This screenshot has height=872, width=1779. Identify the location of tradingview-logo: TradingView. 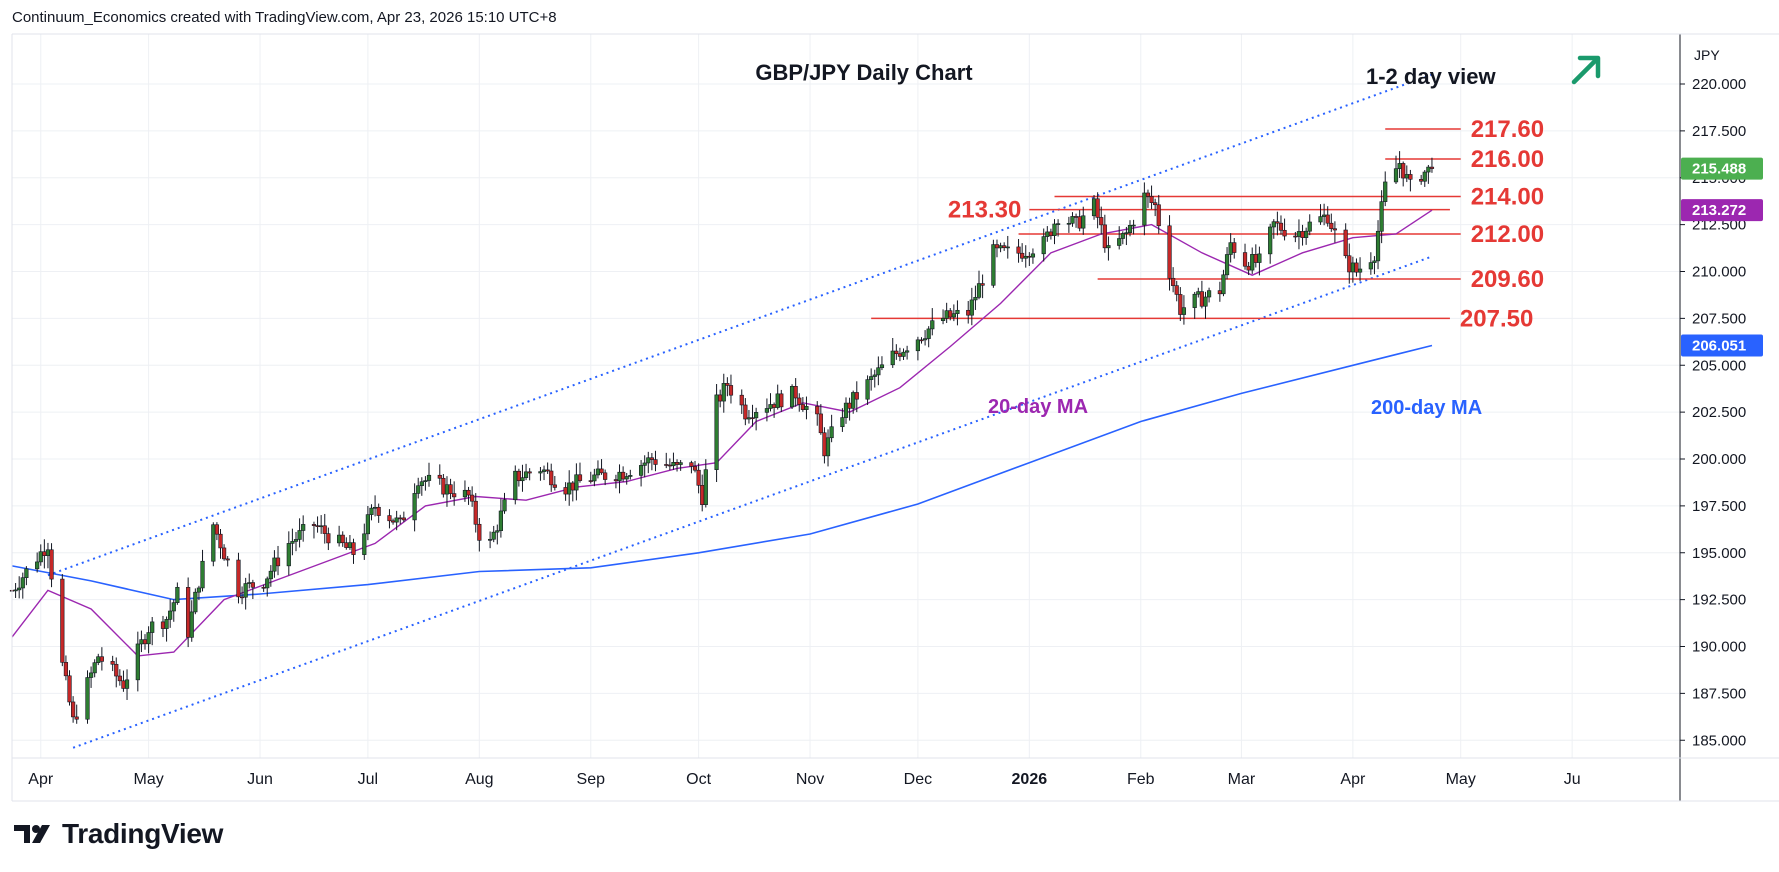
(118, 834).